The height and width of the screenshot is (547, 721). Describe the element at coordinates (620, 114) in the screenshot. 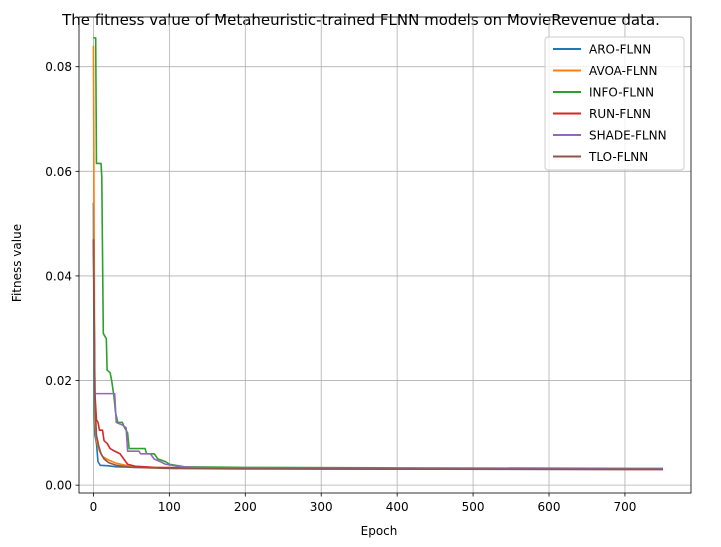

I see `legend-label: RUN-FLNN` at that location.